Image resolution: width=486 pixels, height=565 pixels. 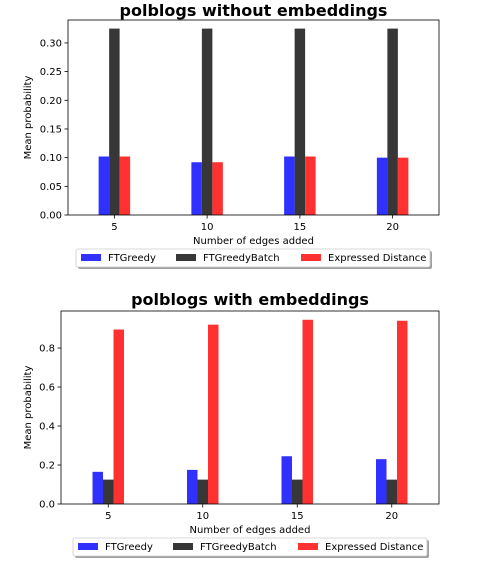 What do you see at coordinates (51, 216) in the screenshot?
I see `chart-1-y-tick-label: 0.00` at bounding box center [51, 216].